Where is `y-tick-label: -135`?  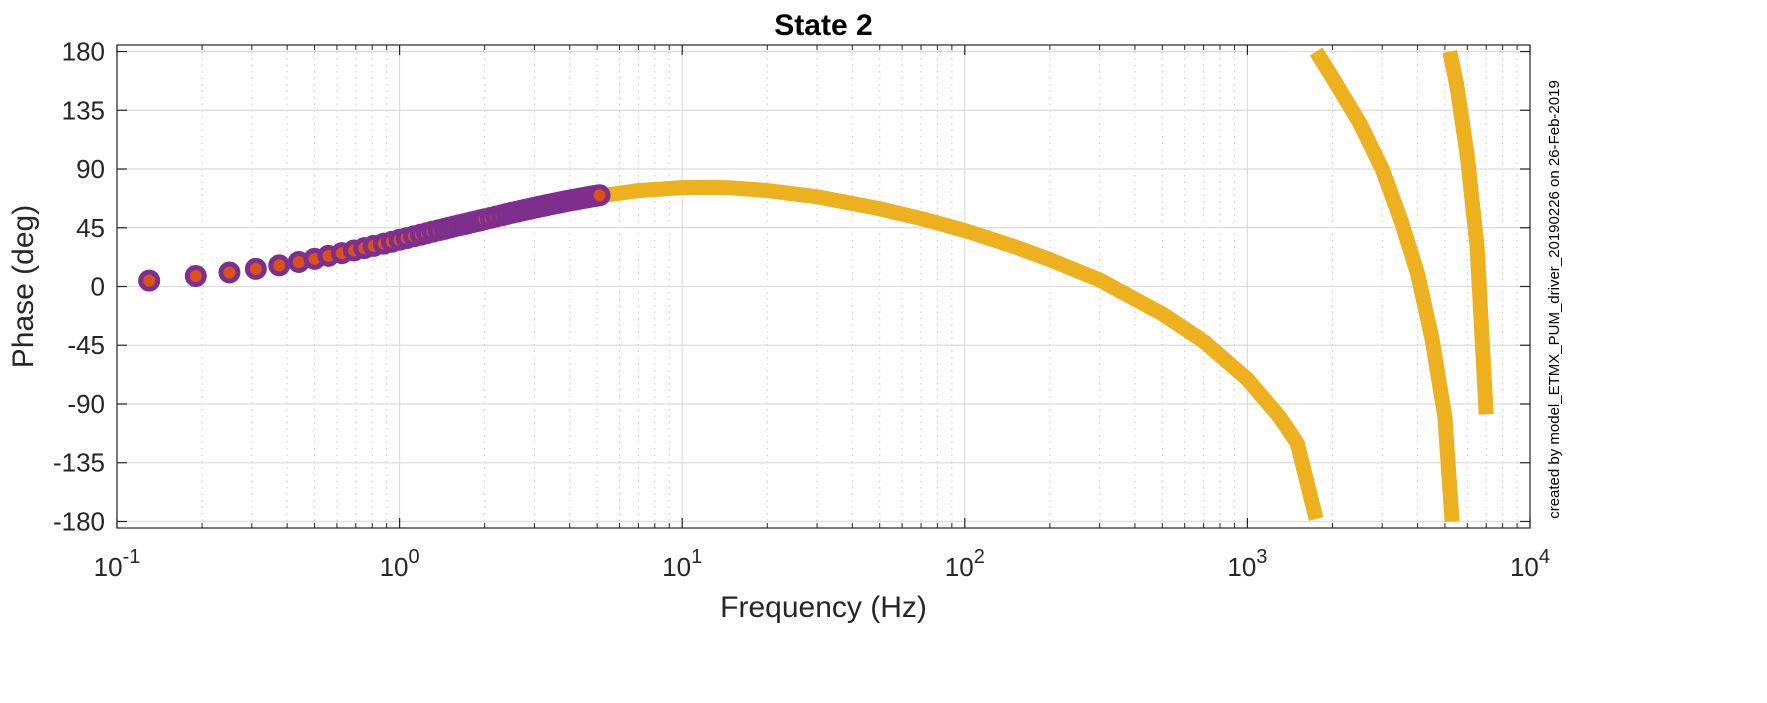
y-tick-label: -135 is located at coordinates (79, 463).